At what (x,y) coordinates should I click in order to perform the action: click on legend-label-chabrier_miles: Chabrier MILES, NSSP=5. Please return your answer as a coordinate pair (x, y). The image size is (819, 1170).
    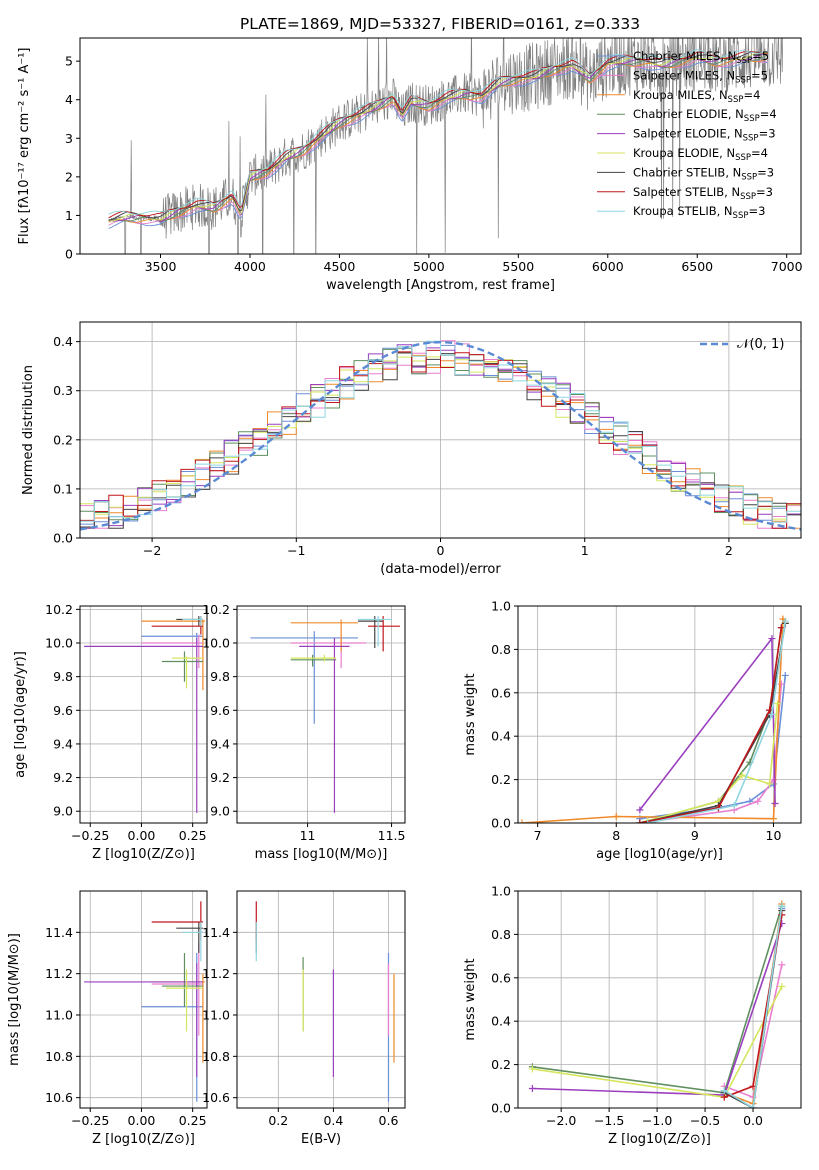
    Looking at the image, I should click on (701, 57).